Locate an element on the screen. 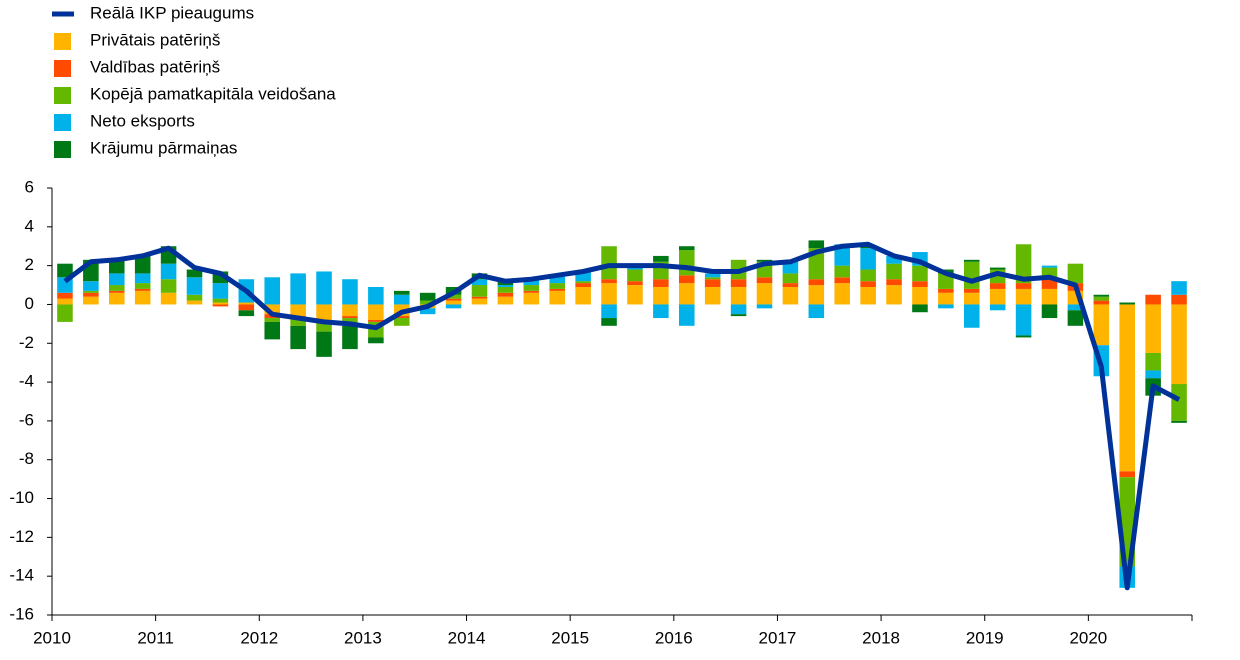  y-tick-label: -10 is located at coordinates (21, 497).